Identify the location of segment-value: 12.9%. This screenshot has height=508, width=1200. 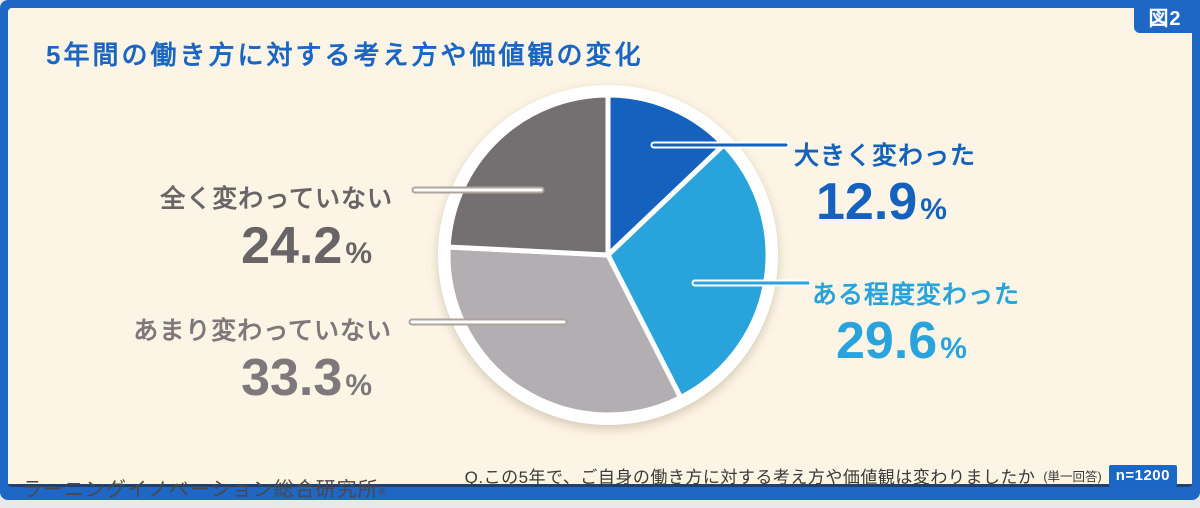
(881, 202).